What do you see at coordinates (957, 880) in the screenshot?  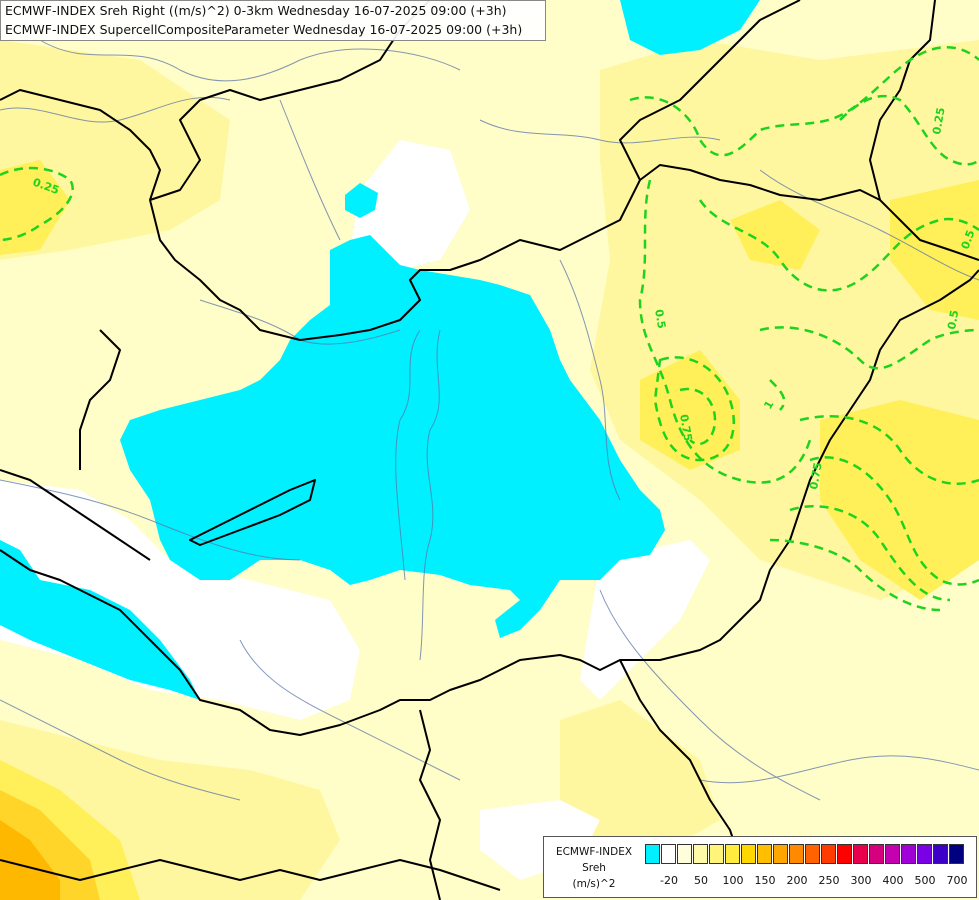 I see `legend-tick-label: 700` at bounding box center [957, 880].